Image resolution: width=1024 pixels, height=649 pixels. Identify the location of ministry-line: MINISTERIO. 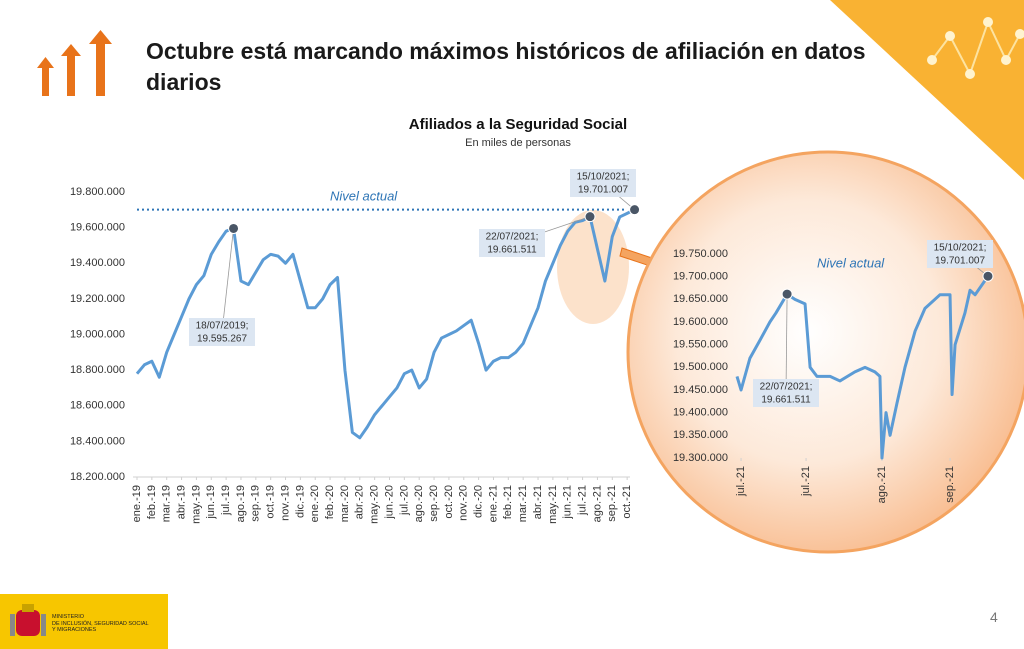
(68, 617).